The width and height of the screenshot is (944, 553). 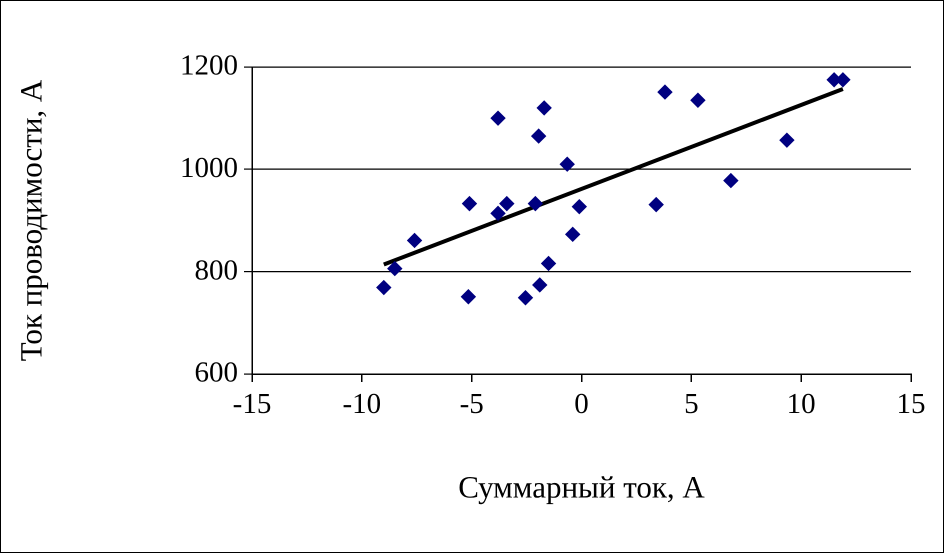 I want to click on y-tick-label: 800, so click(x=216, y=270).